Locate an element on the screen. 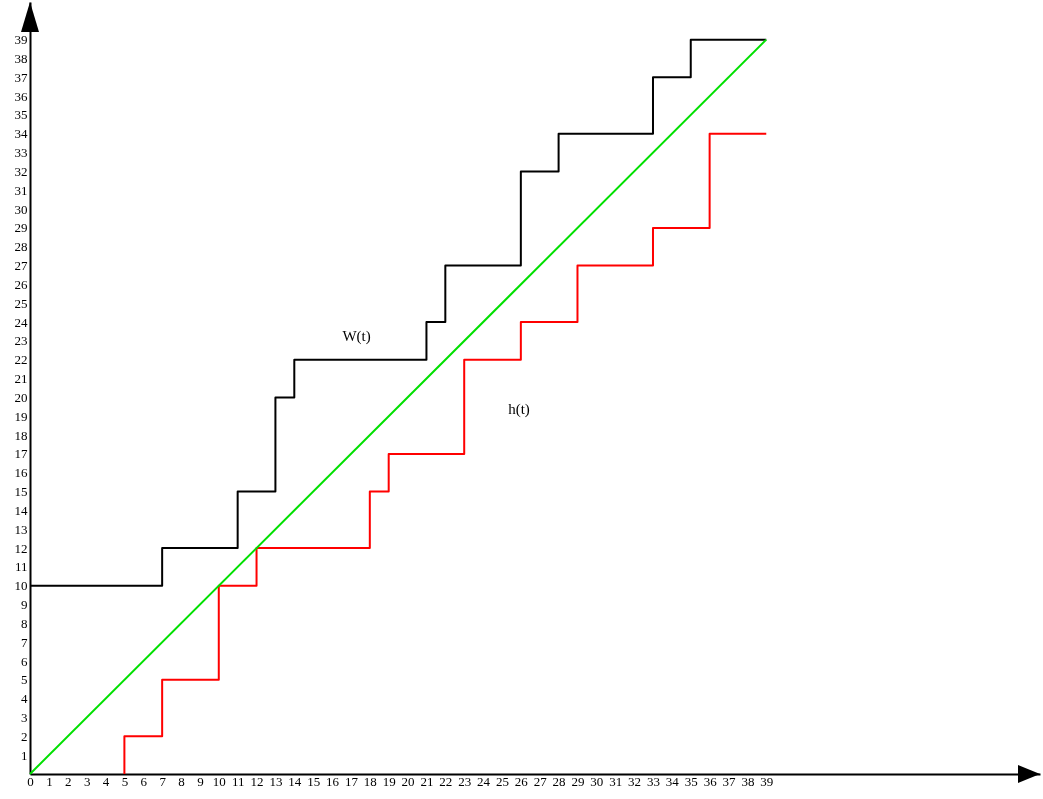 The width and height of the screenshot is (1043, 799). y-tick-label: 38 is located at coordinates (21, 58).